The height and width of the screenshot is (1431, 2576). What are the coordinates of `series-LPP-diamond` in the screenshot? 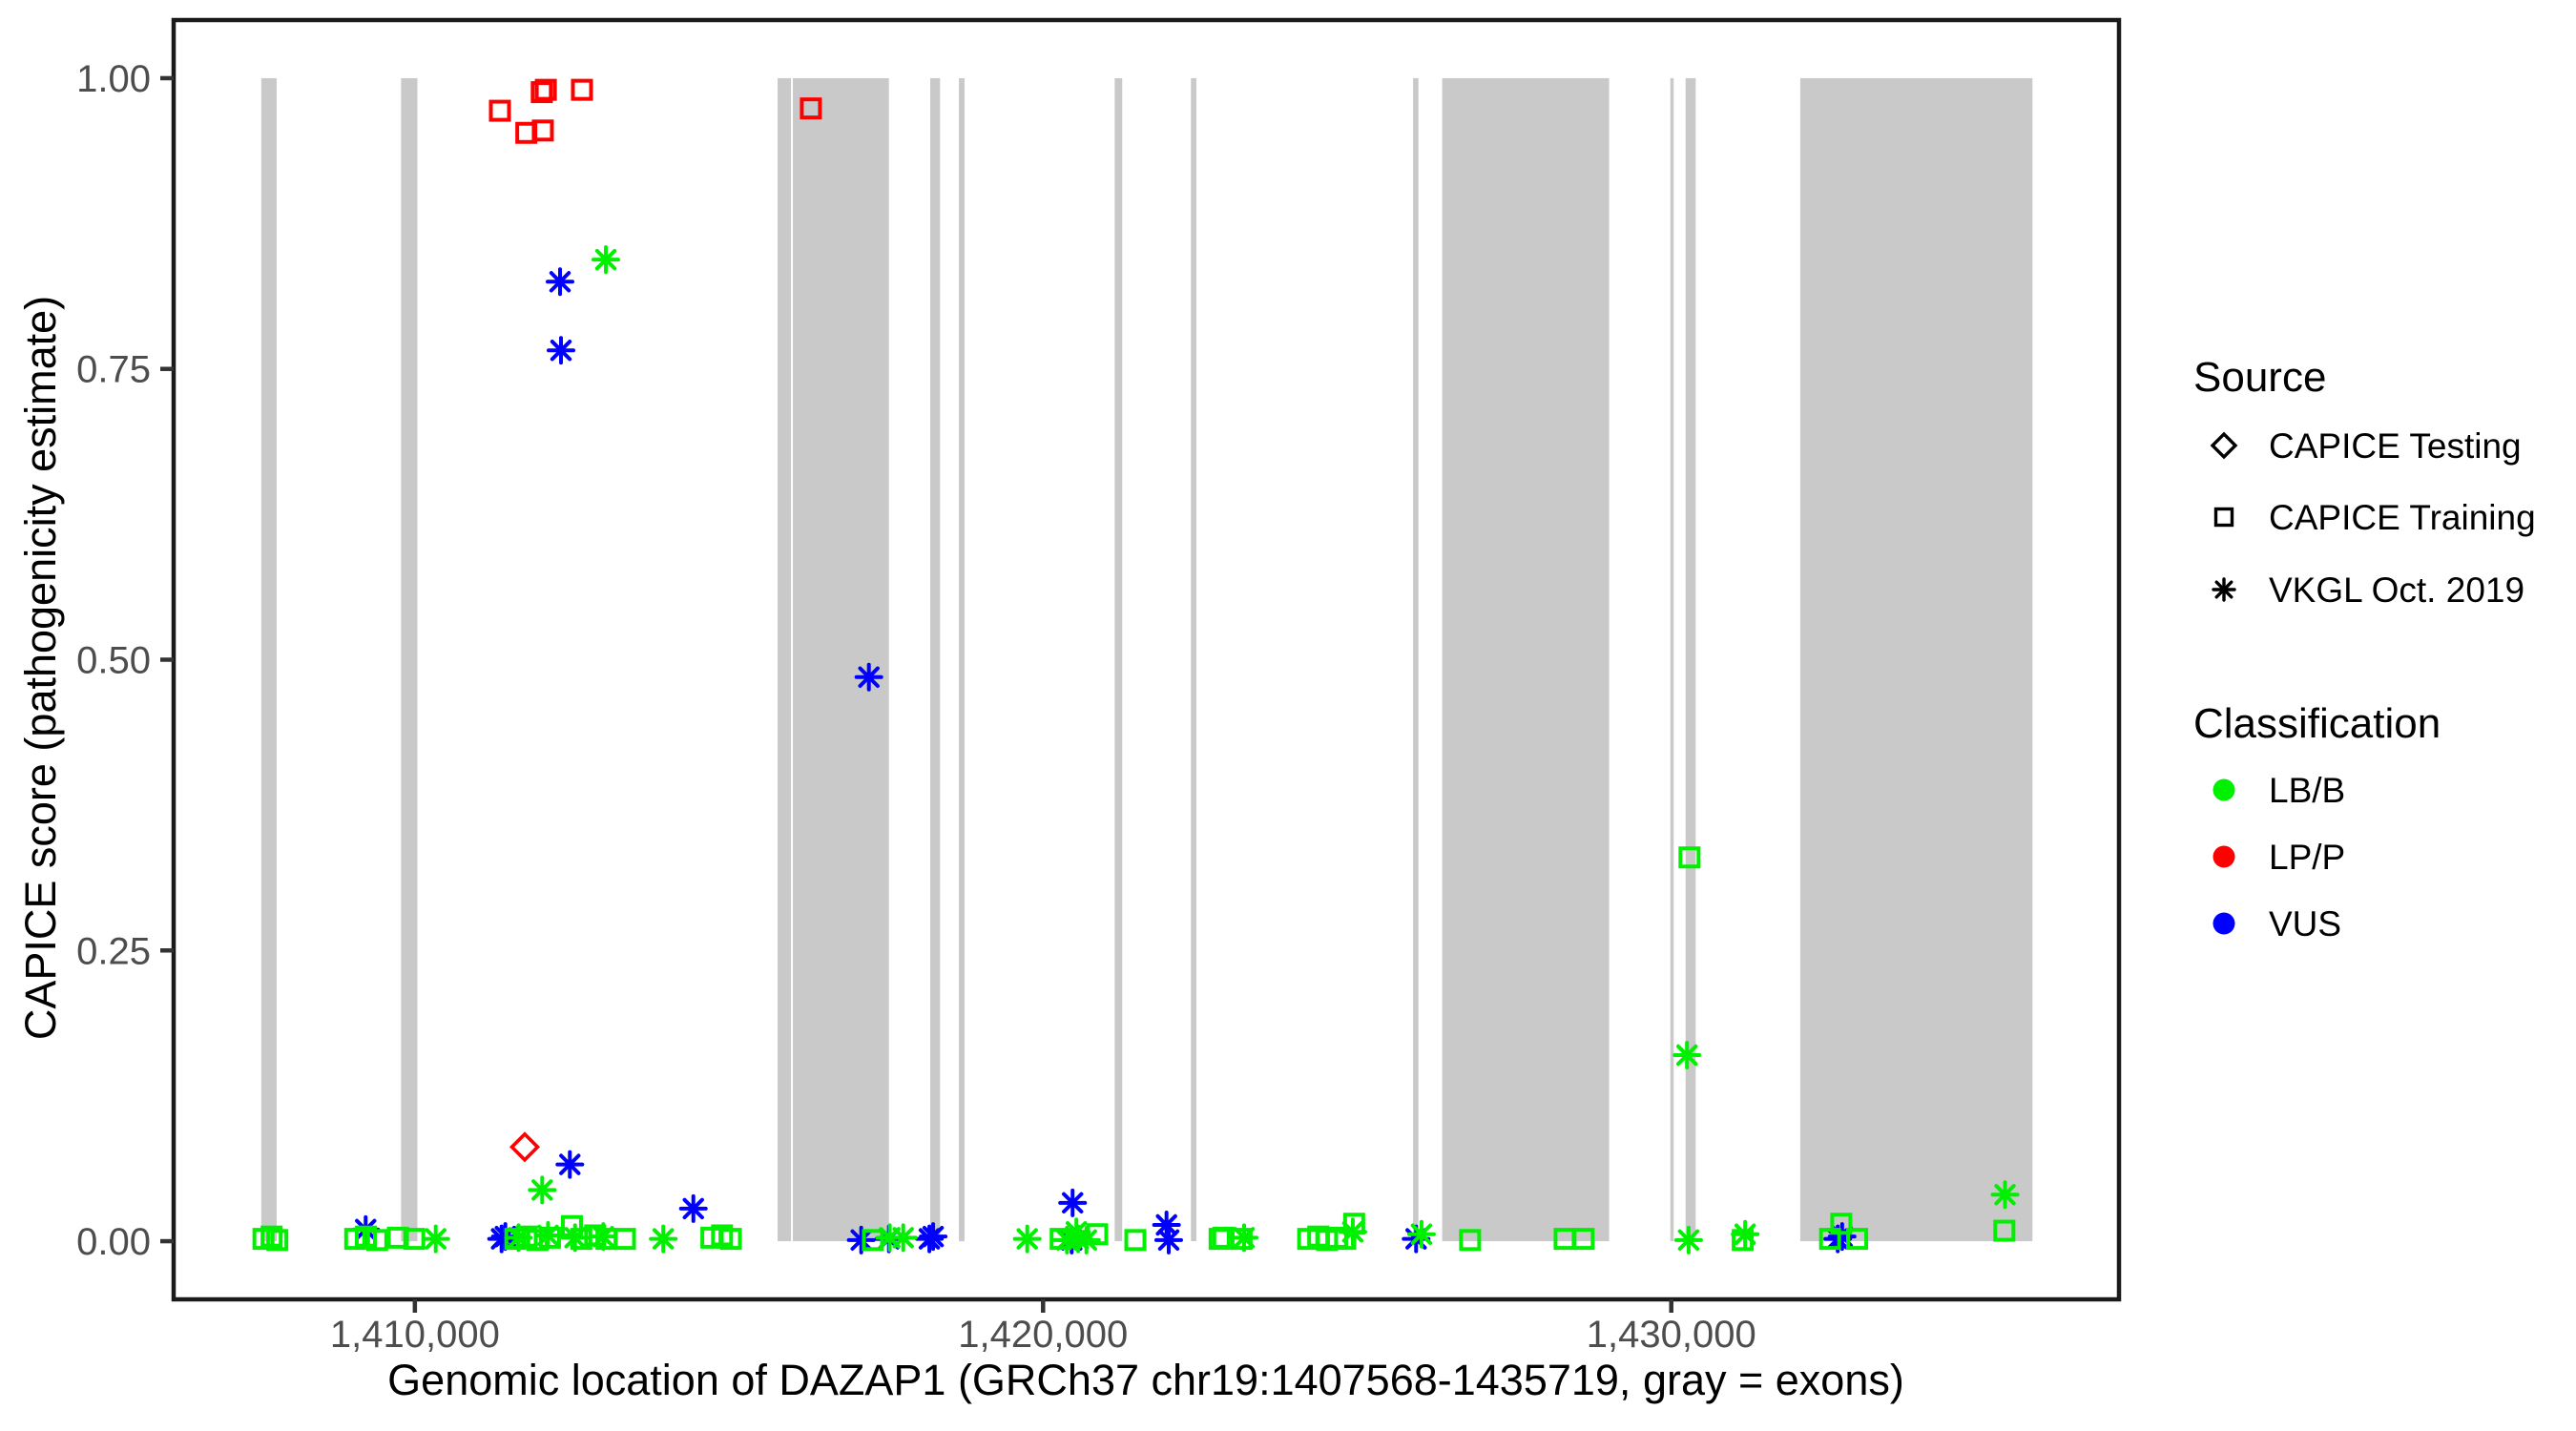 It's located at (525, 1147).